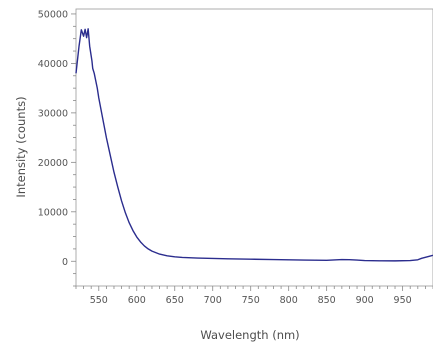 The height and width of the screenshot is (346, 433). I want to click on x-axis: 550 600 650 700 750 800 850 900 950, so click(254, 296).